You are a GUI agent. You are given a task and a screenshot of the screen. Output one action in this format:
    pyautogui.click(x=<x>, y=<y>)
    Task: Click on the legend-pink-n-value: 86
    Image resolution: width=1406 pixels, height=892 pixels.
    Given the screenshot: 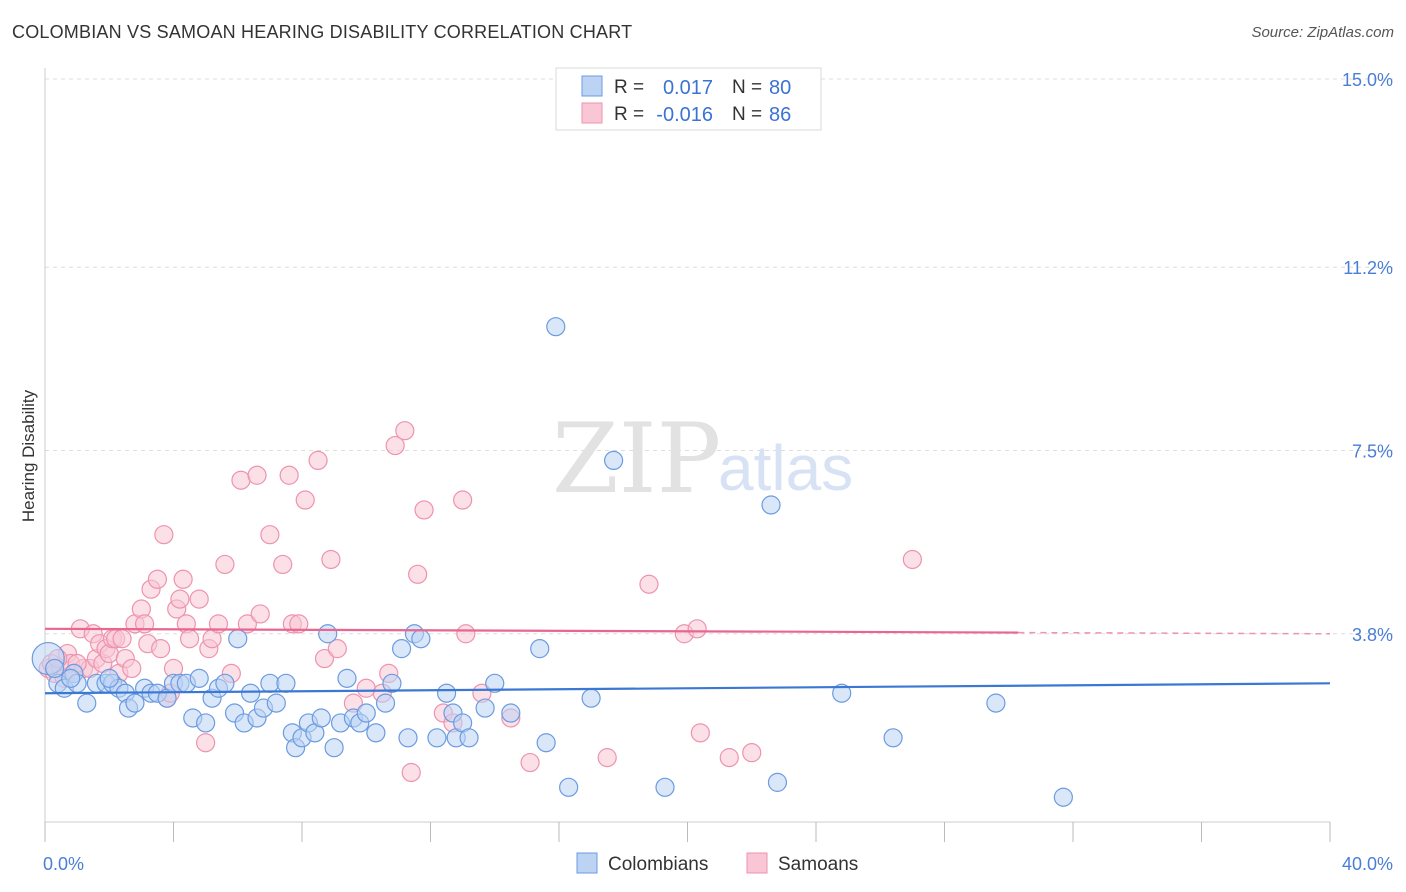 What is the action you would take?
    pyautogui.click(x=780, y=115)
    